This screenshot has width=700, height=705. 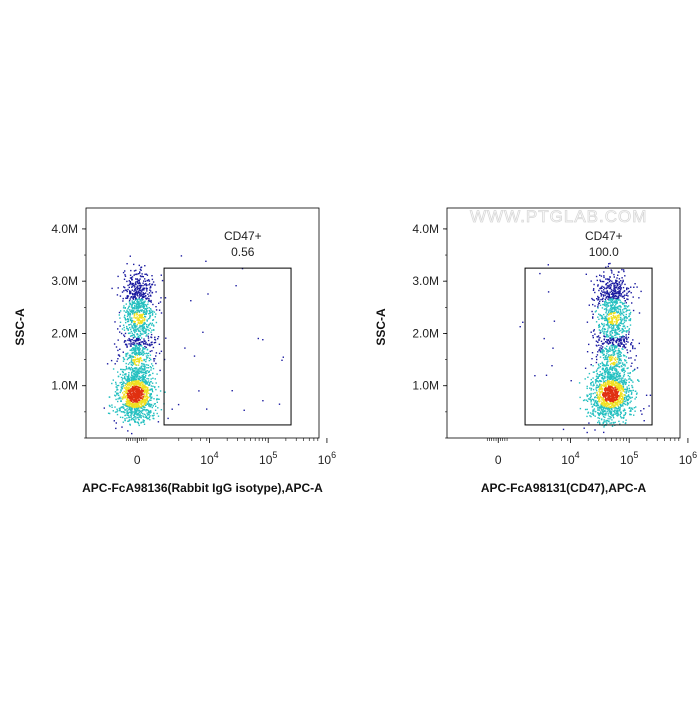 I want to click on x-axis-ticks: 0 104 105 106, so click(x=591, y=452).